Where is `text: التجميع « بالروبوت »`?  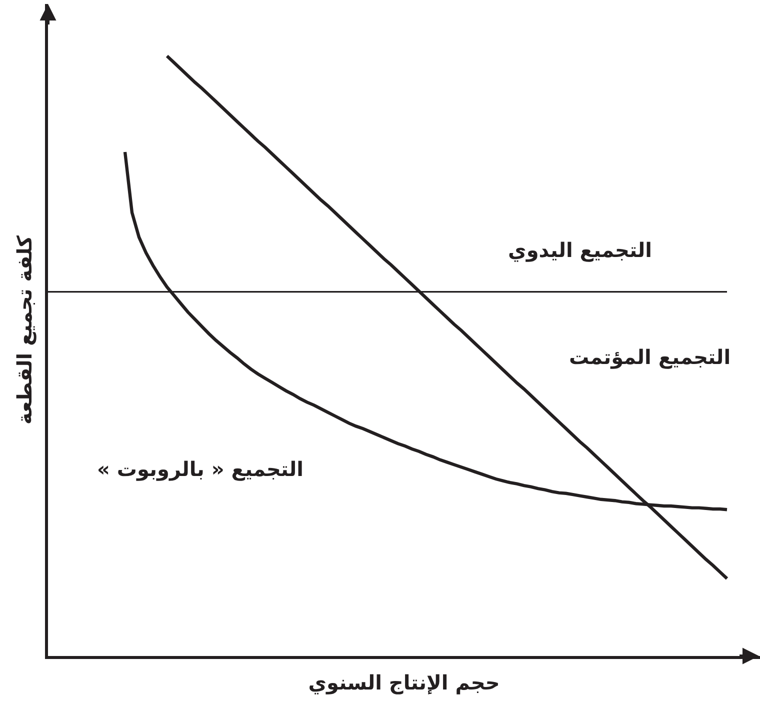 text: التجميع « بالروبوت » is located at coordinates (200, 469).